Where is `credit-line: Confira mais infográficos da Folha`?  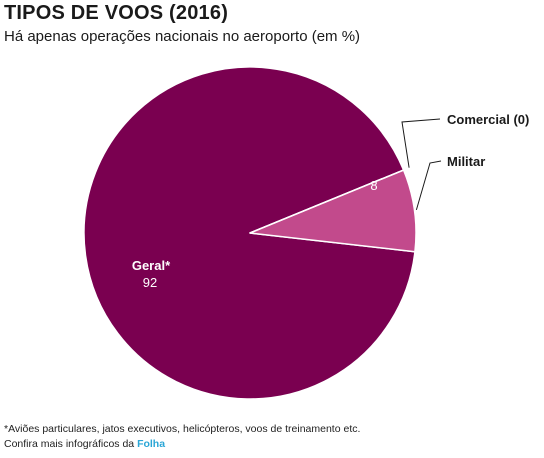 credit-line: Confira mais infográficos da Folha is located at coordinates (84, 444).